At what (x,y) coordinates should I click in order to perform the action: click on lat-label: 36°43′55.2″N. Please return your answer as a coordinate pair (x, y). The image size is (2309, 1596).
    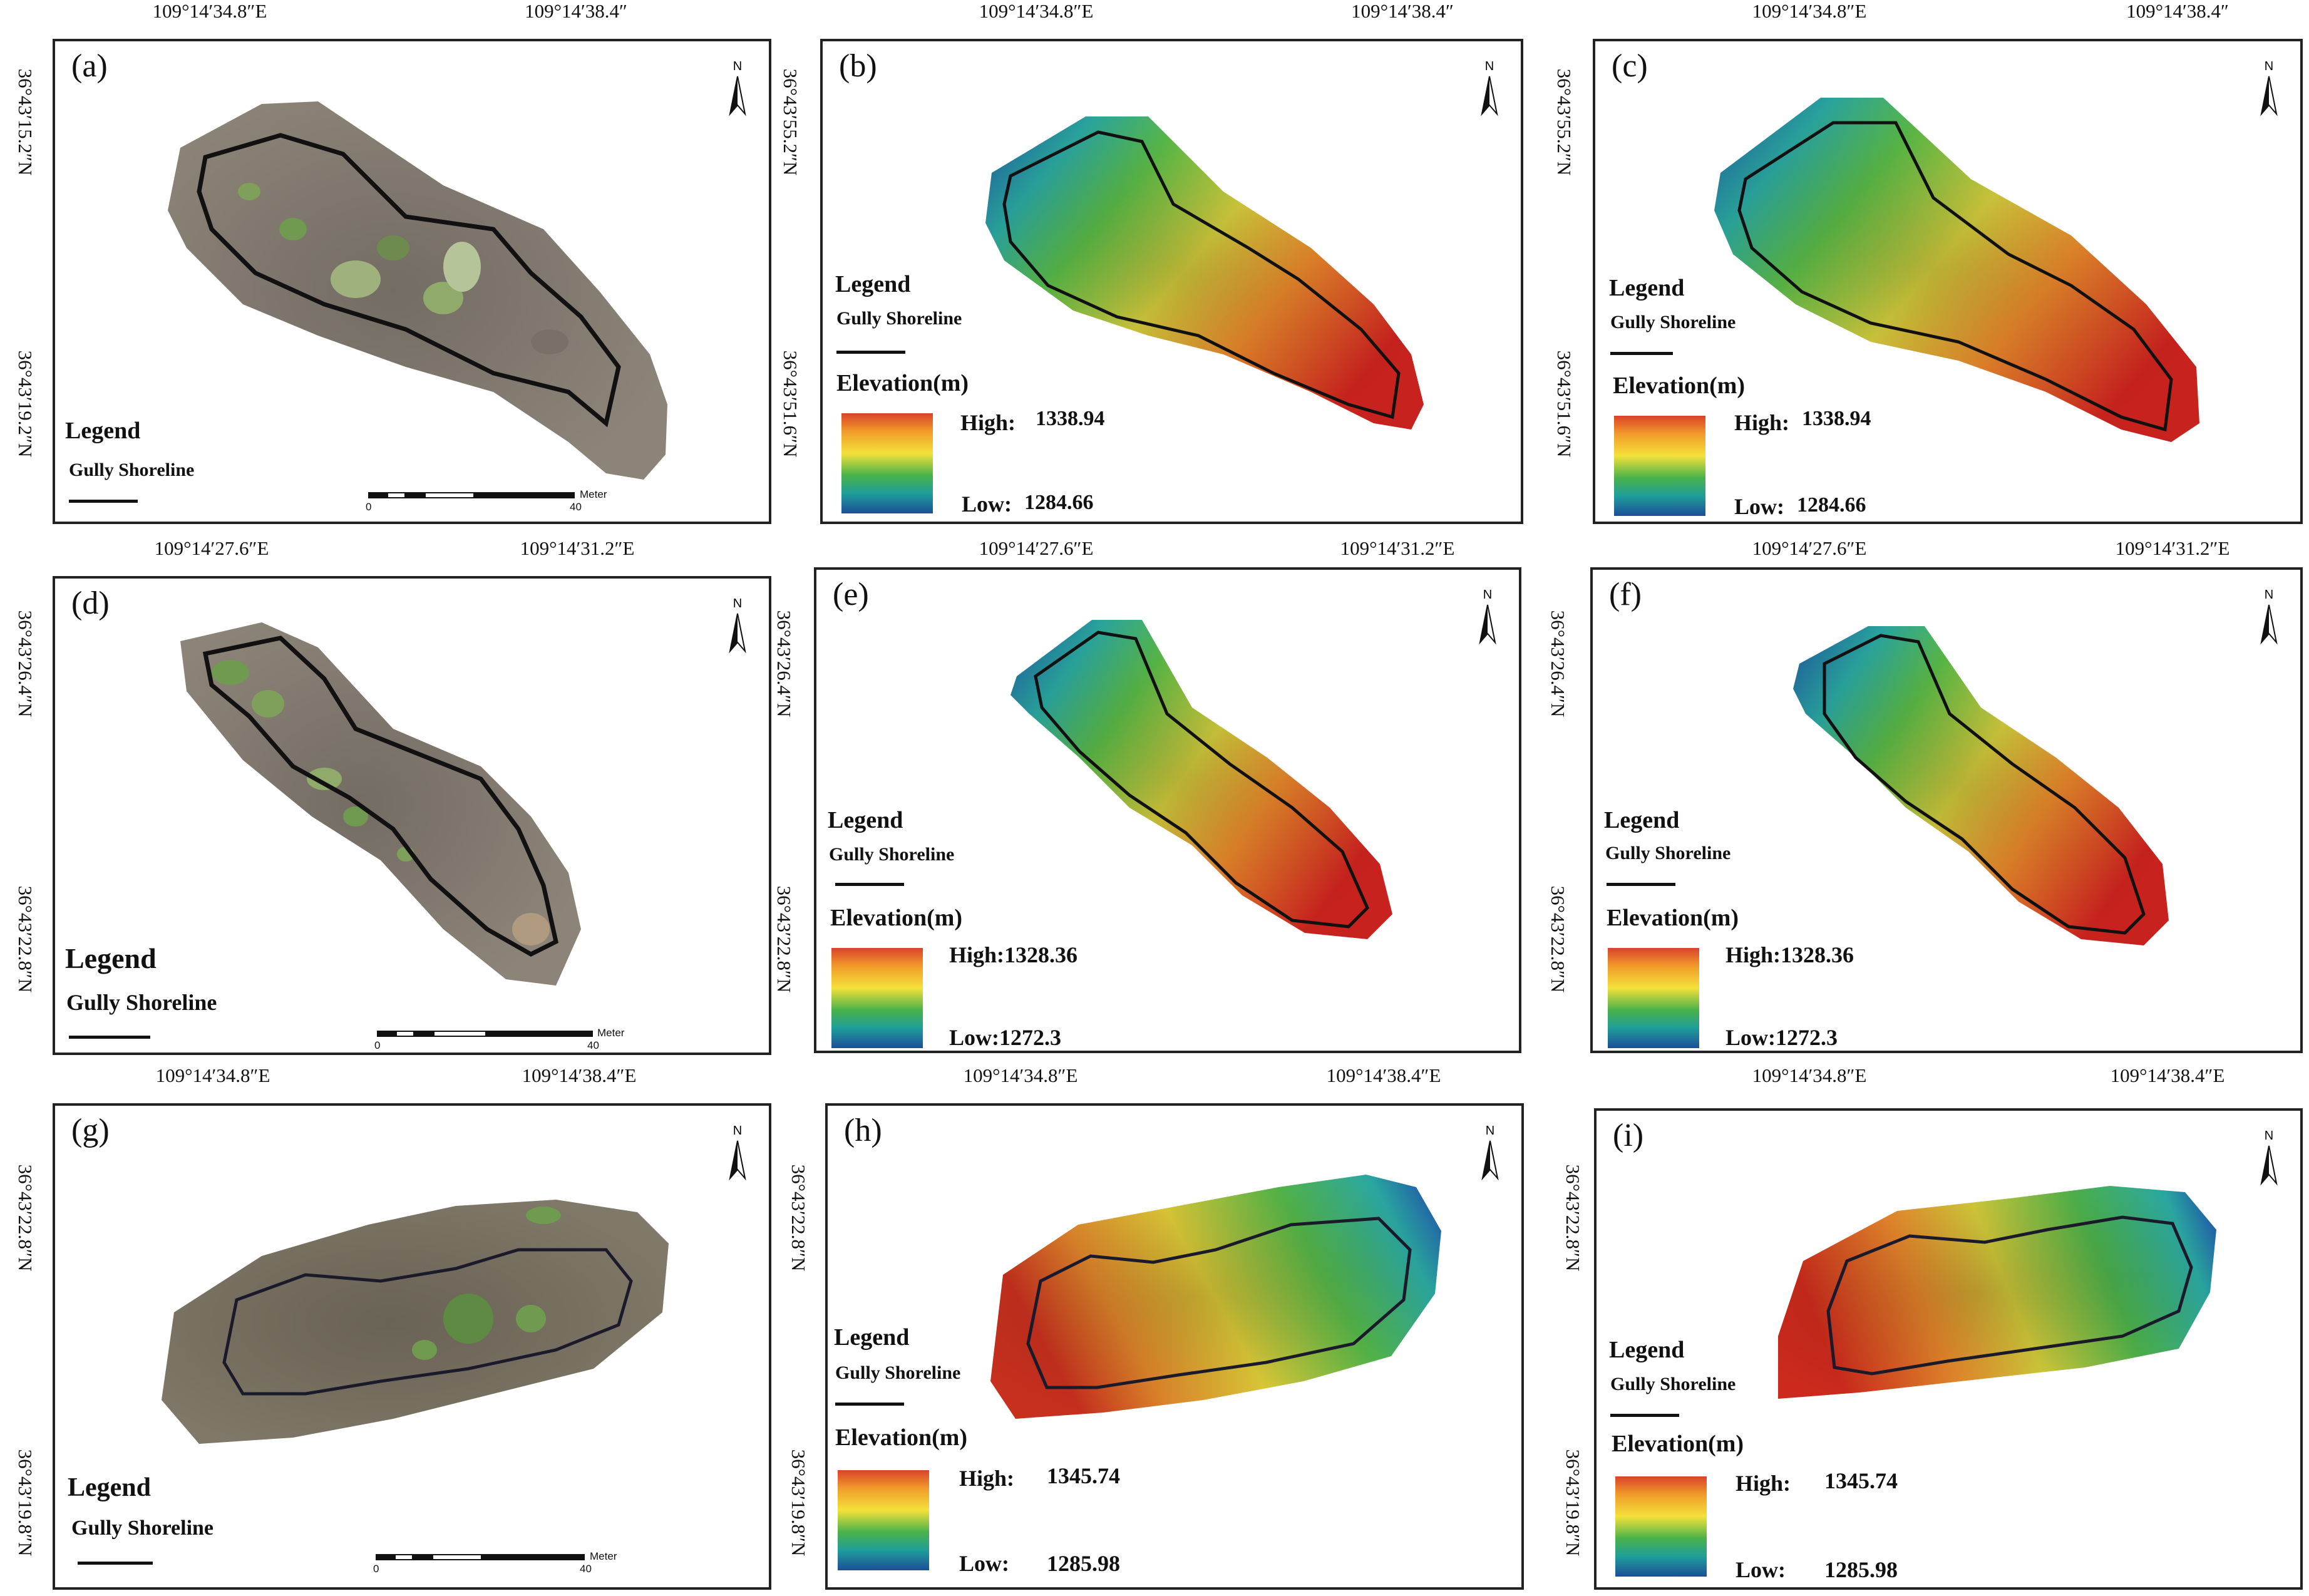
    Looking at the image, I should click on (1564, 122).